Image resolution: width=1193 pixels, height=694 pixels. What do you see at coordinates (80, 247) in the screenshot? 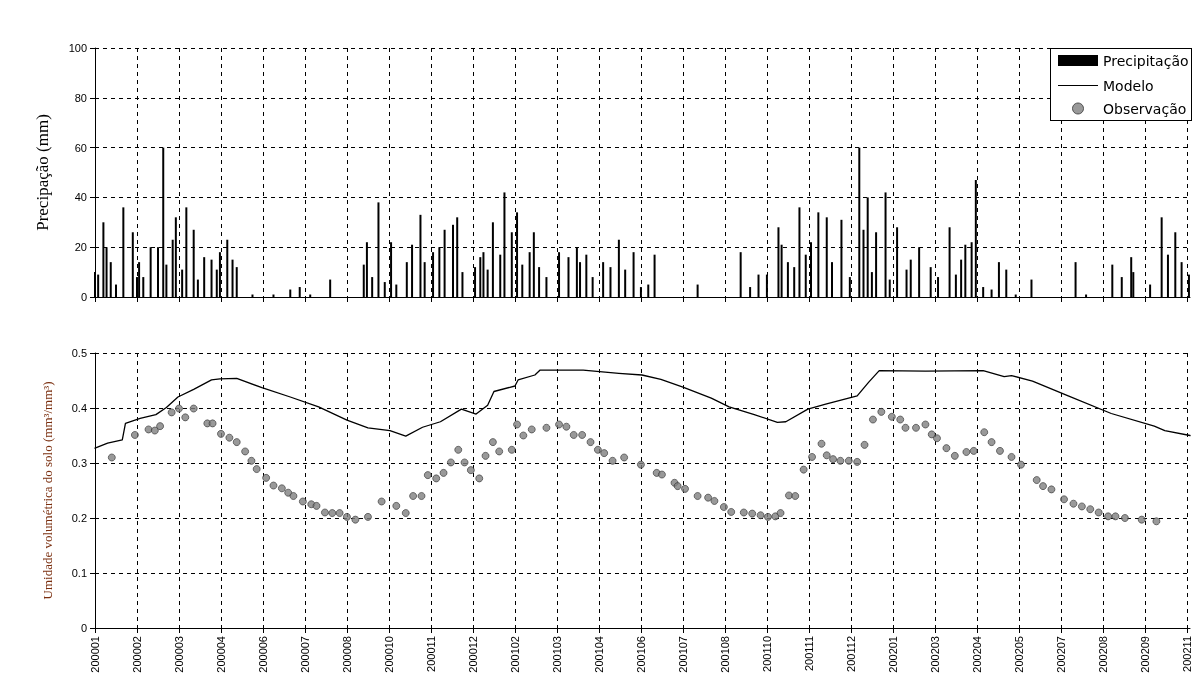
I see `y-tick-label: 20` at bounding box center [80, 247].